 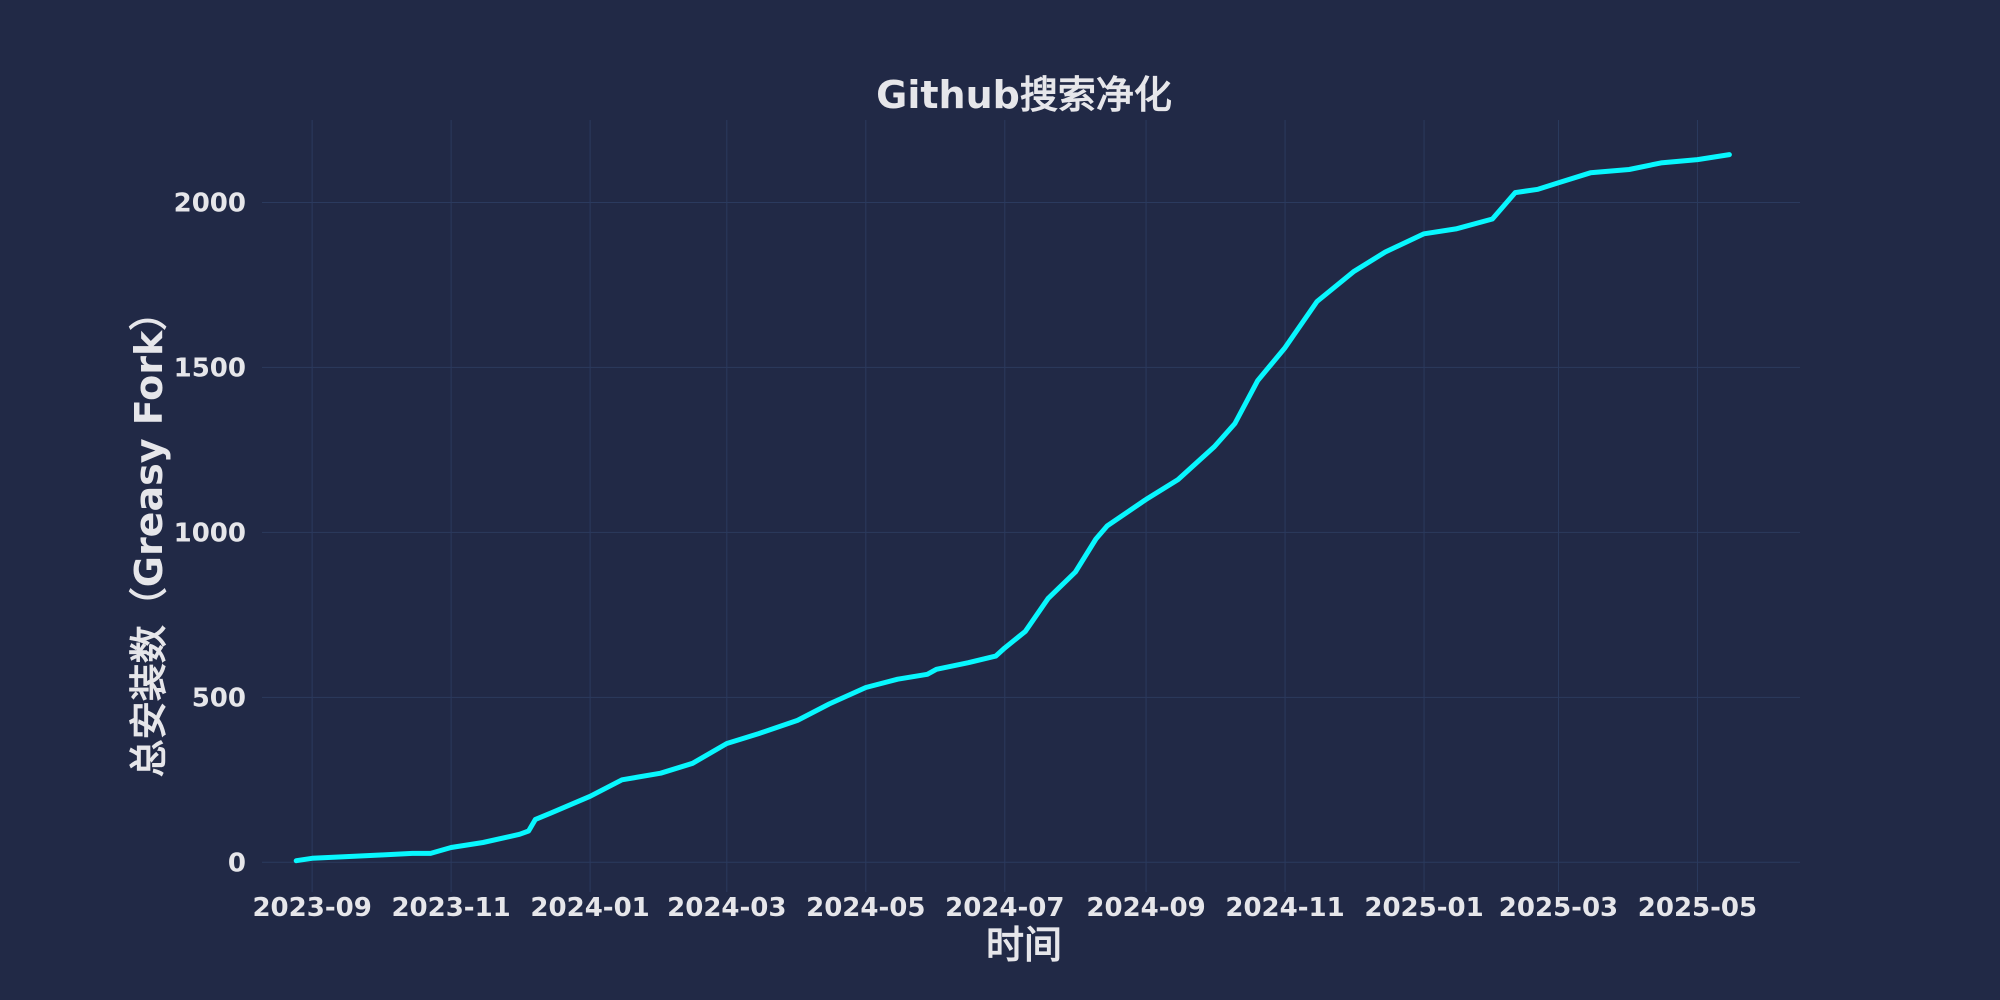 What do you see at coordinates (311, 908) in the screenshot?
I see `x-tick-label: 2023-09` at bounding box center [311, 908].